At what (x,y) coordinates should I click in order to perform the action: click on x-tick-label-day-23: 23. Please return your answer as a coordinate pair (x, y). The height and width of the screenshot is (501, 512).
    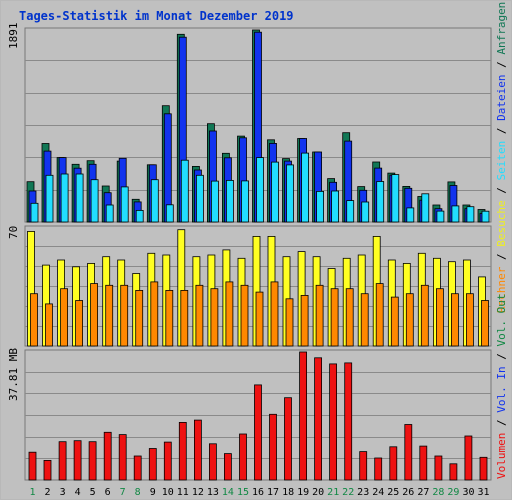
    Looking at the image, I should click on (363, 492).